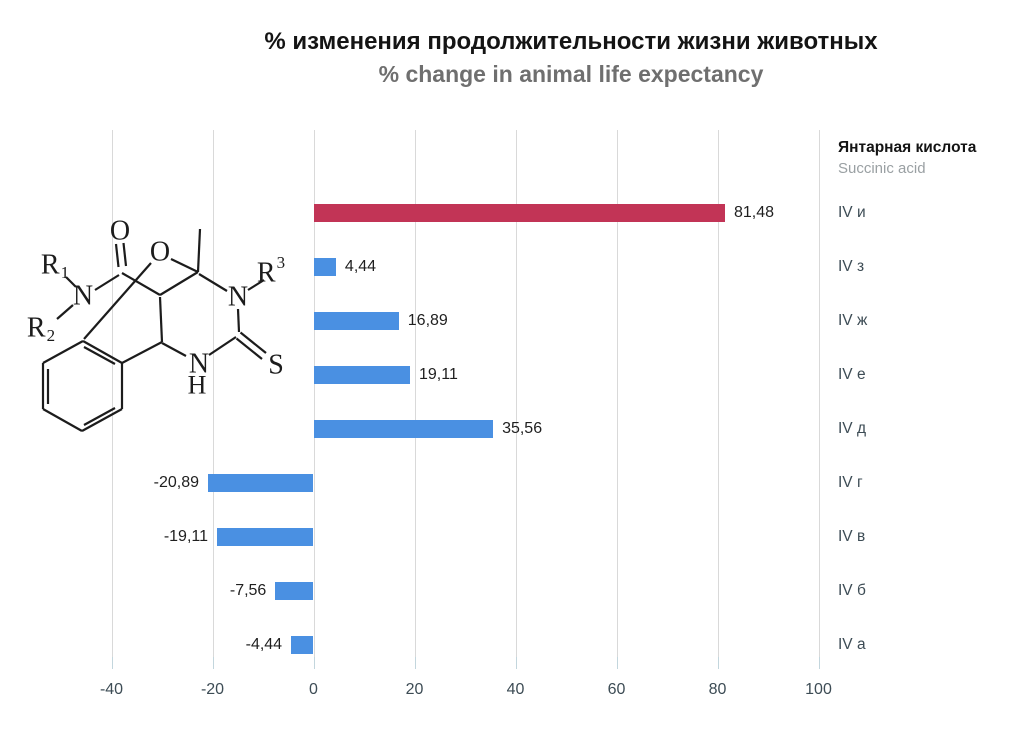 This screenshot has height=737, width=1028. What do you see at coordinates (41, 329) in the screenshot?
I see `atom-label-r2: R2` at bounding box center [41, 329].